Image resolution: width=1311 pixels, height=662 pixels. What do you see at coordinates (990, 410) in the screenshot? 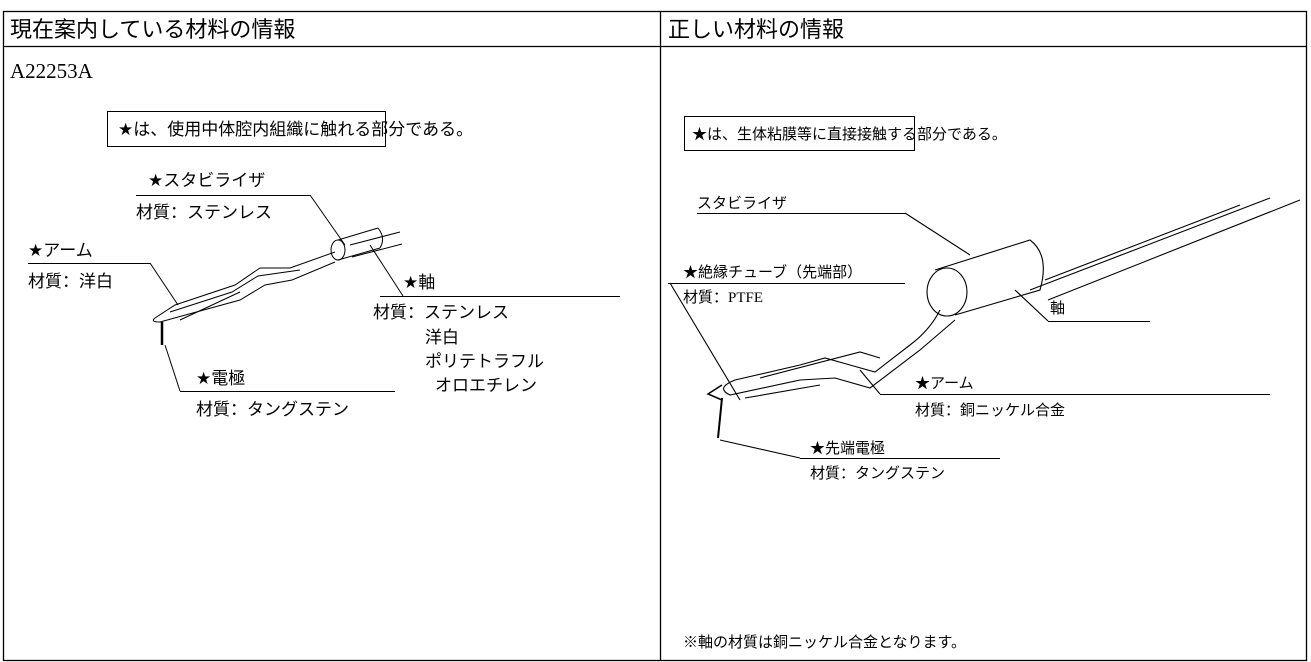
I see `material-label: 材質：銅ニッケル合金` at bounding box center [990, 410].